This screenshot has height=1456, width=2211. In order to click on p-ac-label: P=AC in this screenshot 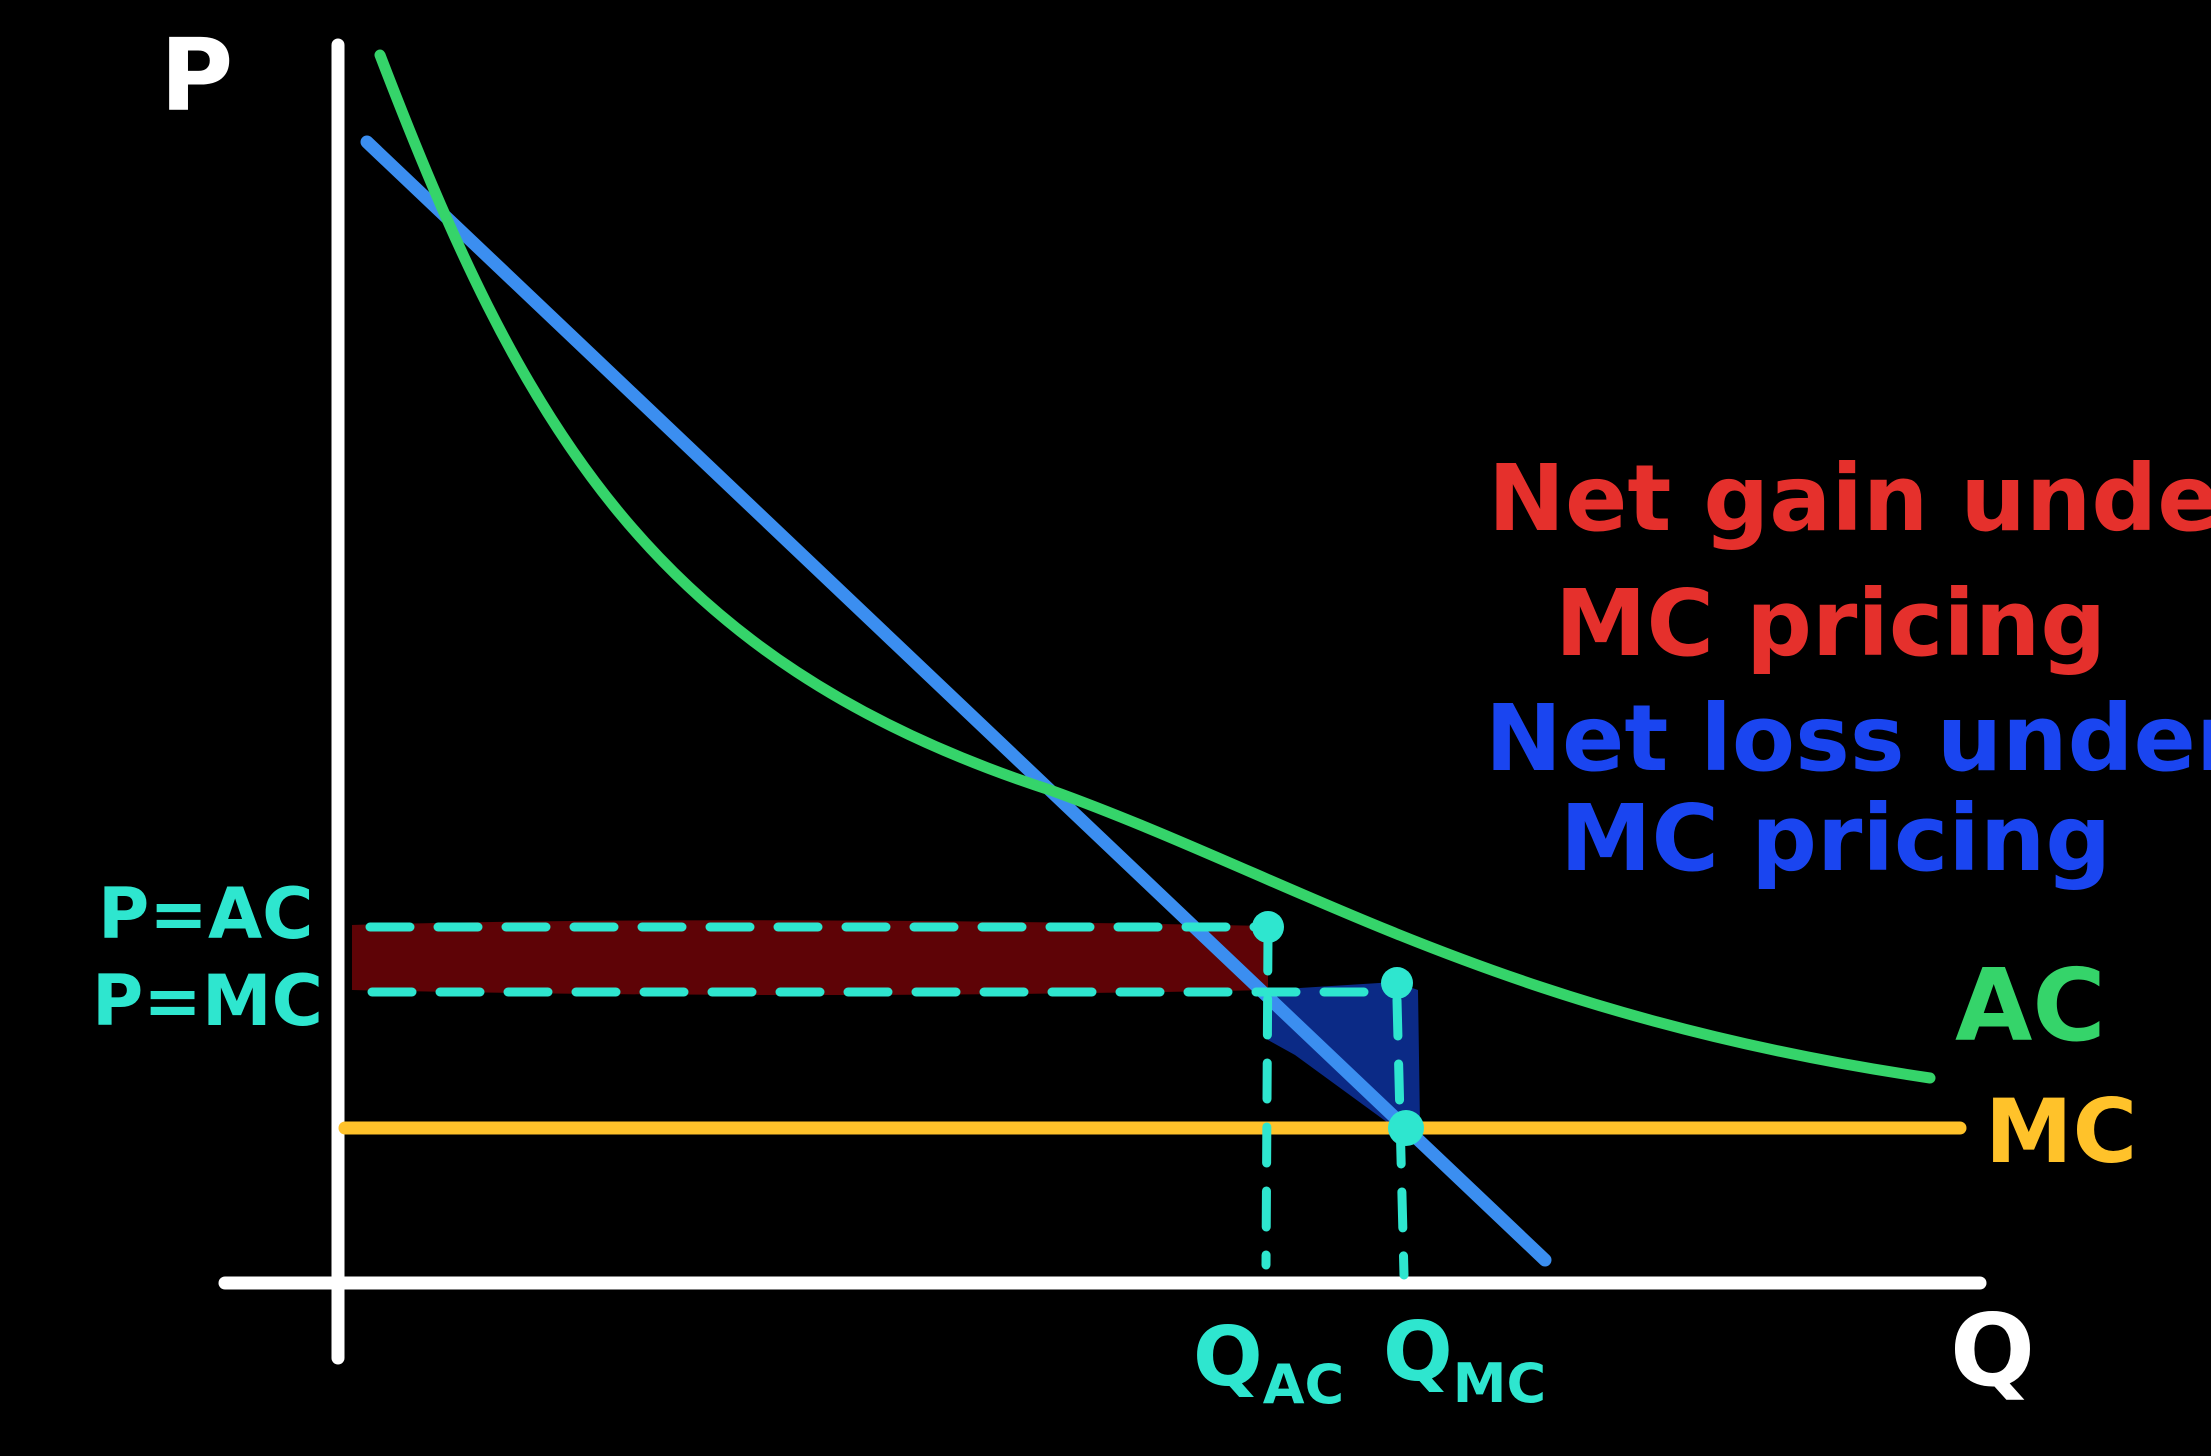, I will do `click(206, 914)`.